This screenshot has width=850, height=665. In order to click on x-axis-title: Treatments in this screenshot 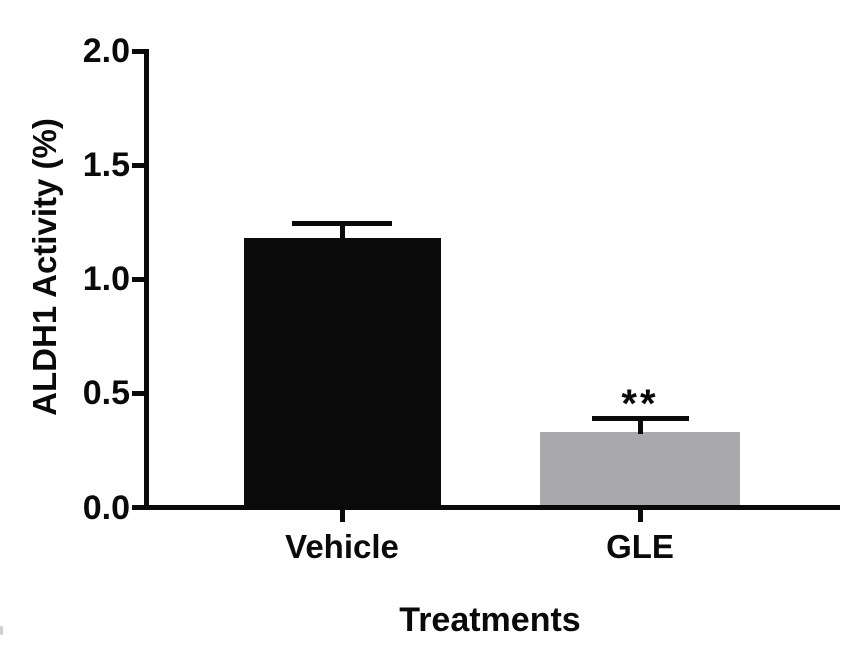, I will do `click(490, 620)`.